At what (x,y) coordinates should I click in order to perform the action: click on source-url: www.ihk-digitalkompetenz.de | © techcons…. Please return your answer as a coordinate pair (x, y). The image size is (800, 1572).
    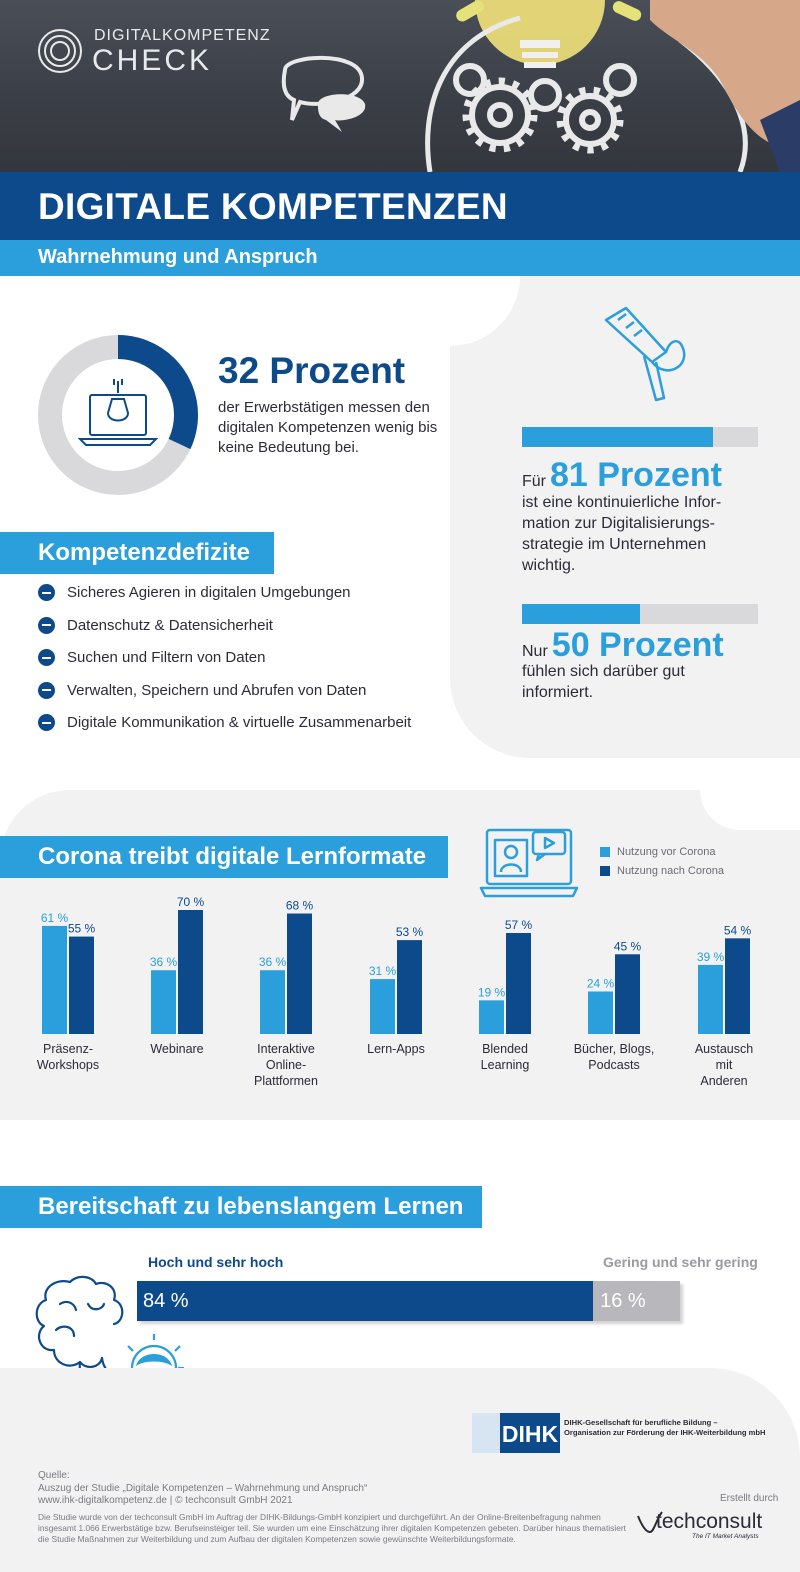
    Looking at the image, I should click on (165, 1500).